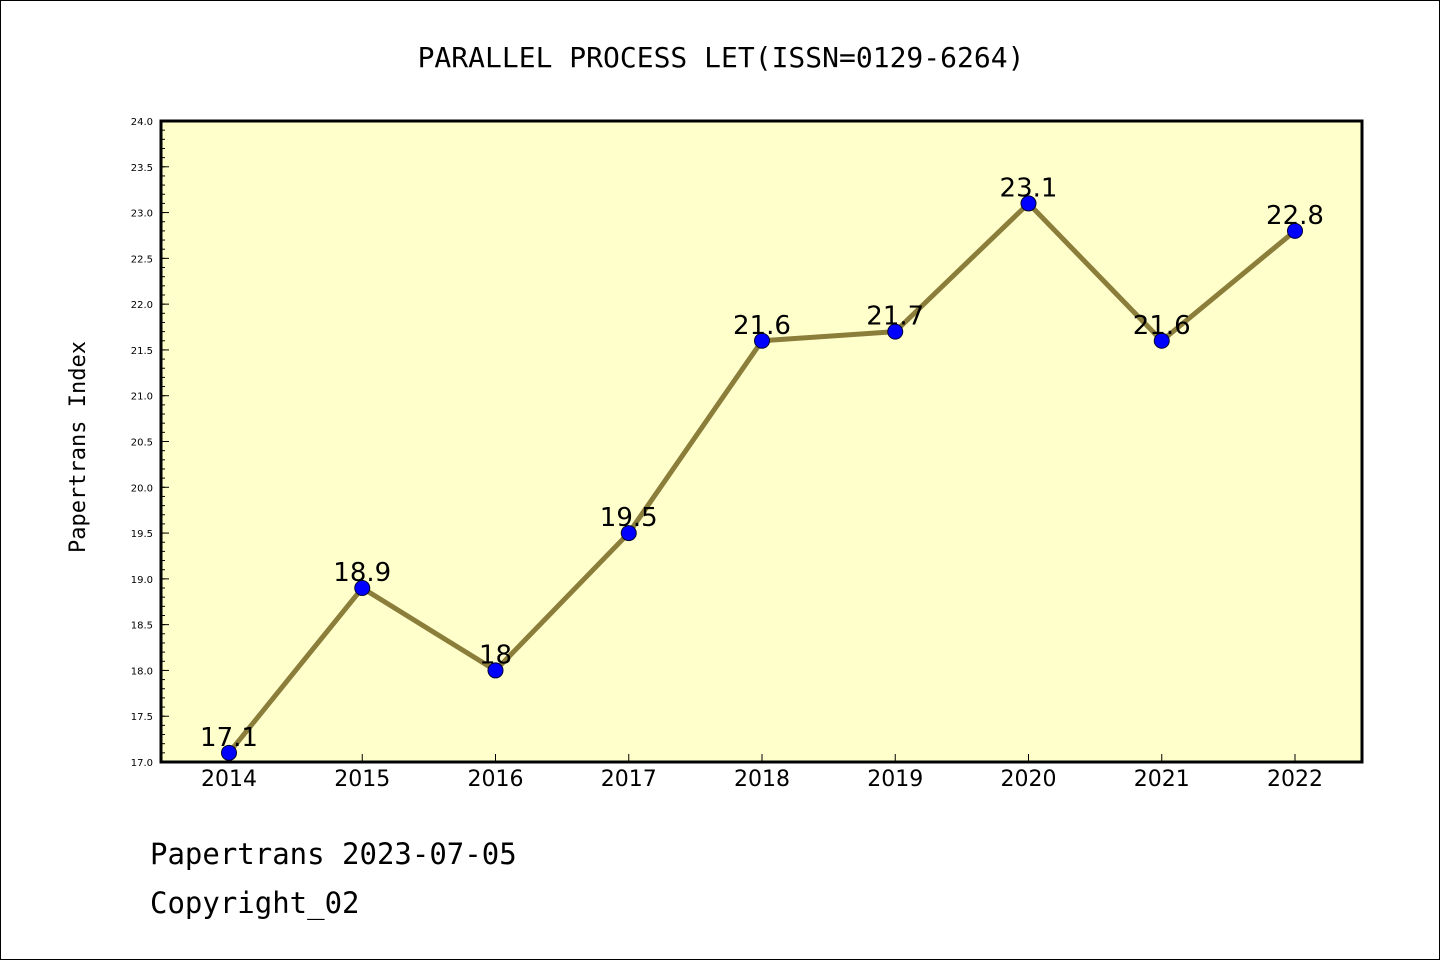 The width and height of the screenshot is (1440, 960). Describe the element at coordinates (1029, 188) in the screenshot. I see `data-label: 23.1` at that location.